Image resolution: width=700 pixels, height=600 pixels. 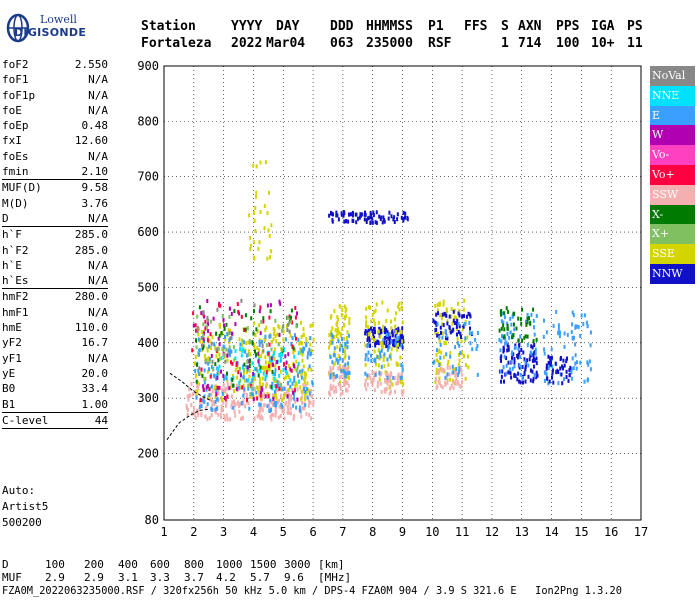 What do you see at coordinates (551, 532) in the screenshot?
I see `x-tick-label: 14` at bounding box center [551, 532].